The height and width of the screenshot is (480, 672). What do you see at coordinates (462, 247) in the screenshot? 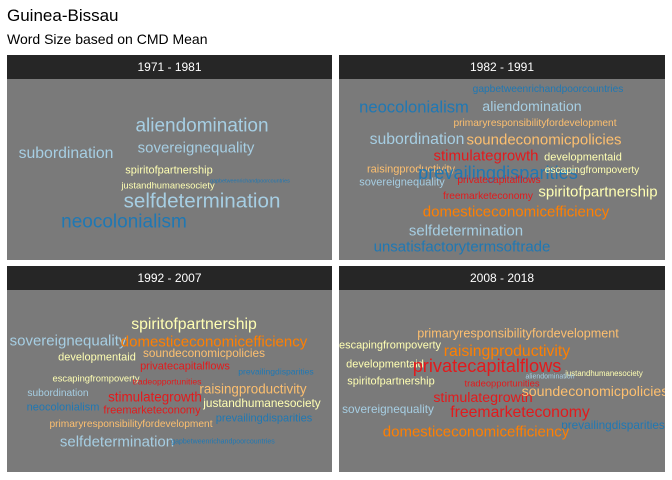
I see `cloud-word: unsatisfactorytermsoftrade` at bounding box center [462, 247].